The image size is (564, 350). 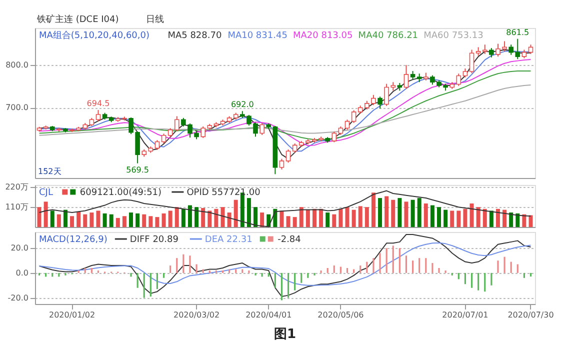 What do you see at coordinates (269, 315) in the screenshot?
I see `x-tick-label: 2020/04/01` at bounding box center [269, 315].